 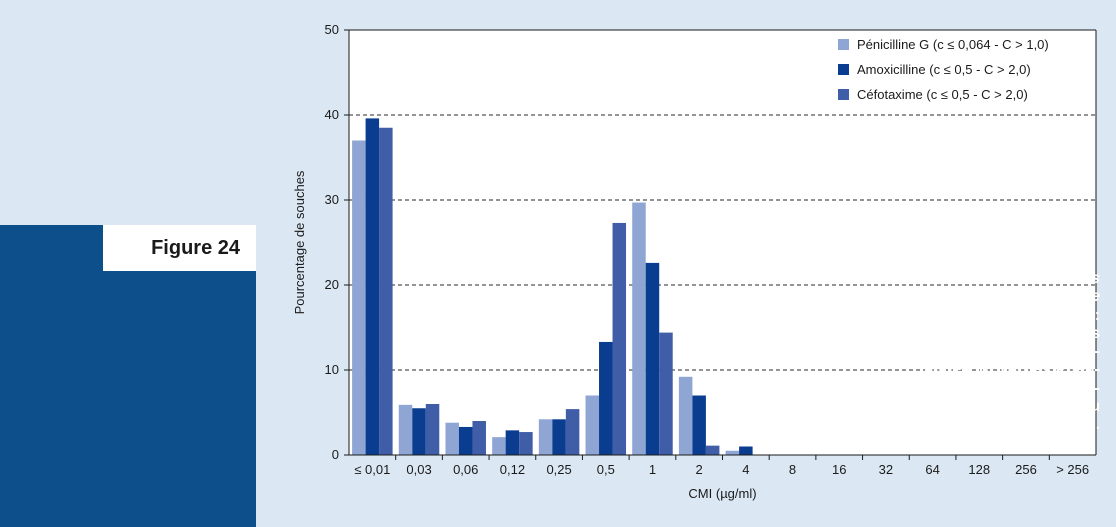 I want to click on x-tick-label: 0,03, so click(x=418, y=469).